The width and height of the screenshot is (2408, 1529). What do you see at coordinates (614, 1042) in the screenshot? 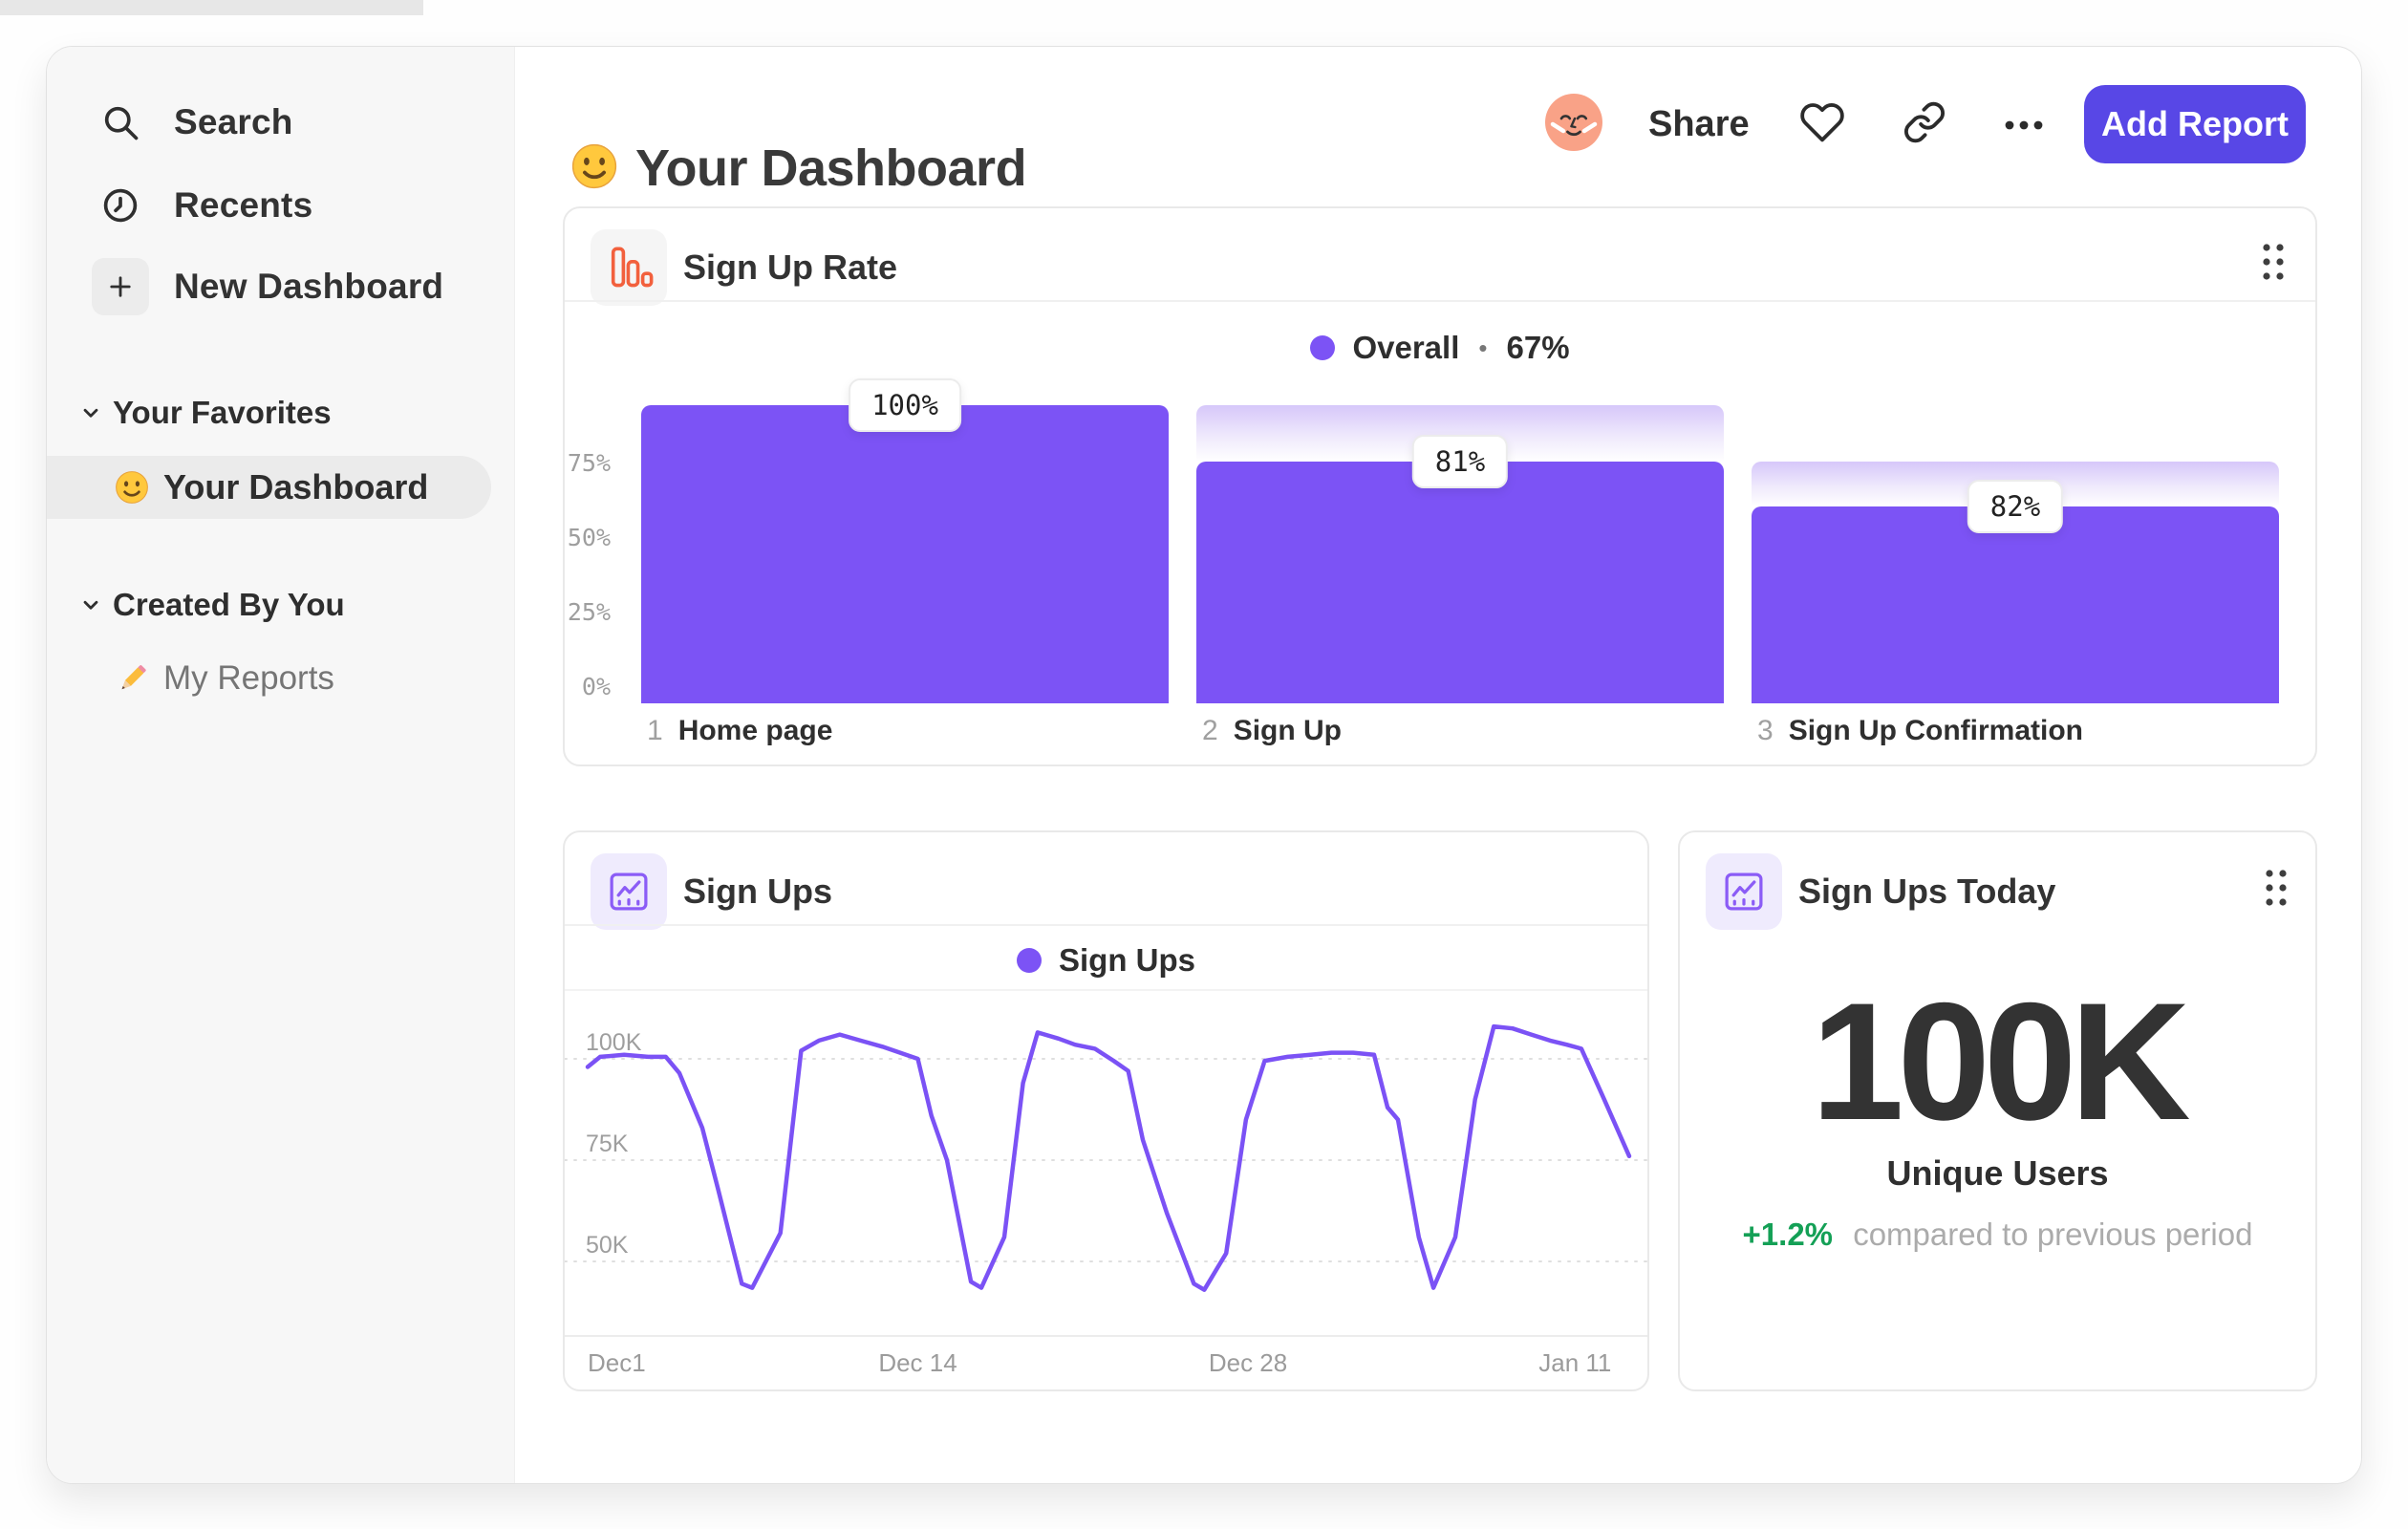
I see `y-axis-label: 100K` at bounding box center [614, 1042].